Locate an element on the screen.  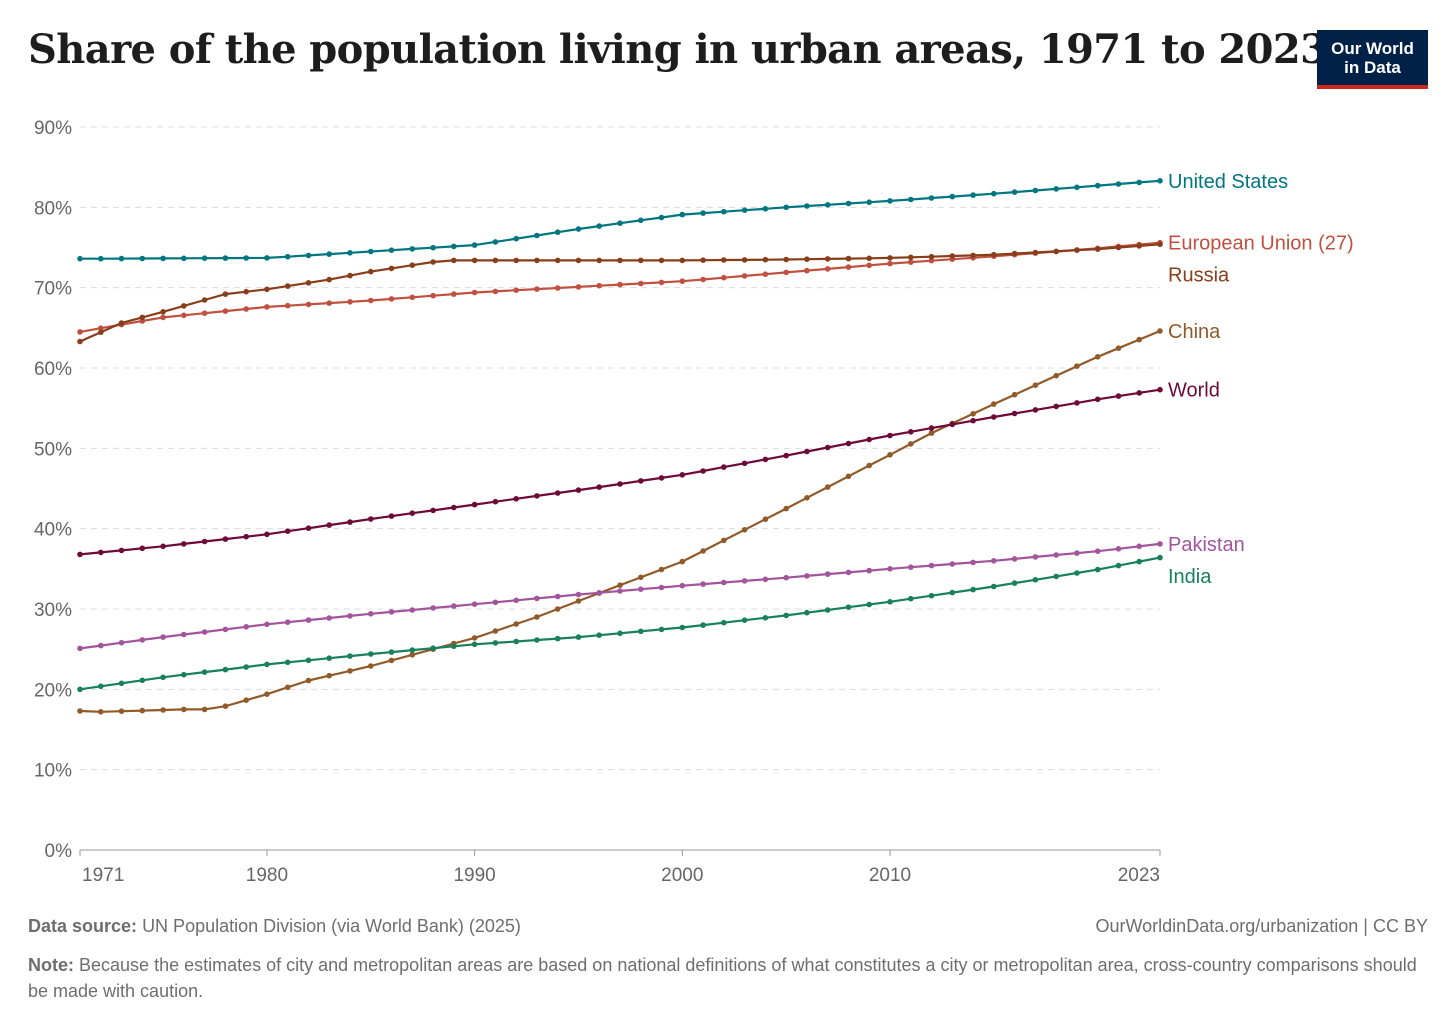
y-tick-label: 50% is located at coordinates (53, 449).